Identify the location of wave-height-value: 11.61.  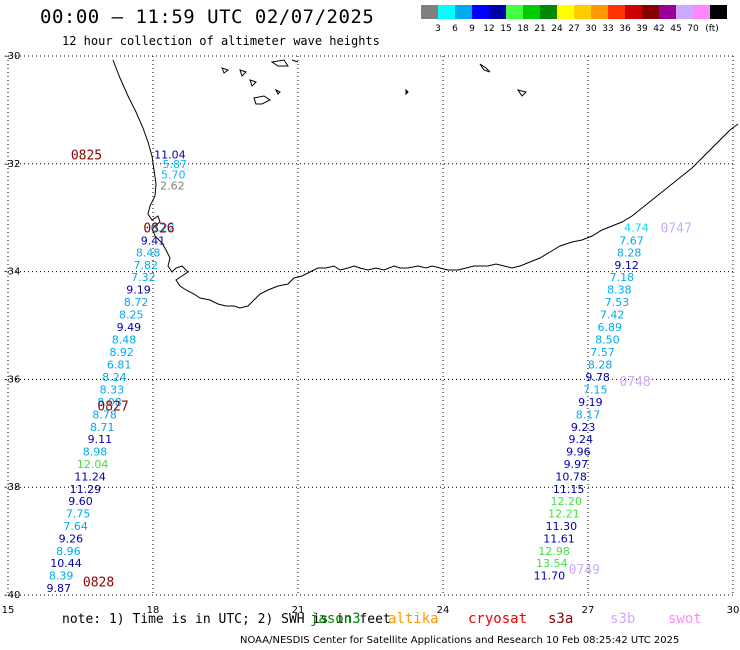
(559, 538).